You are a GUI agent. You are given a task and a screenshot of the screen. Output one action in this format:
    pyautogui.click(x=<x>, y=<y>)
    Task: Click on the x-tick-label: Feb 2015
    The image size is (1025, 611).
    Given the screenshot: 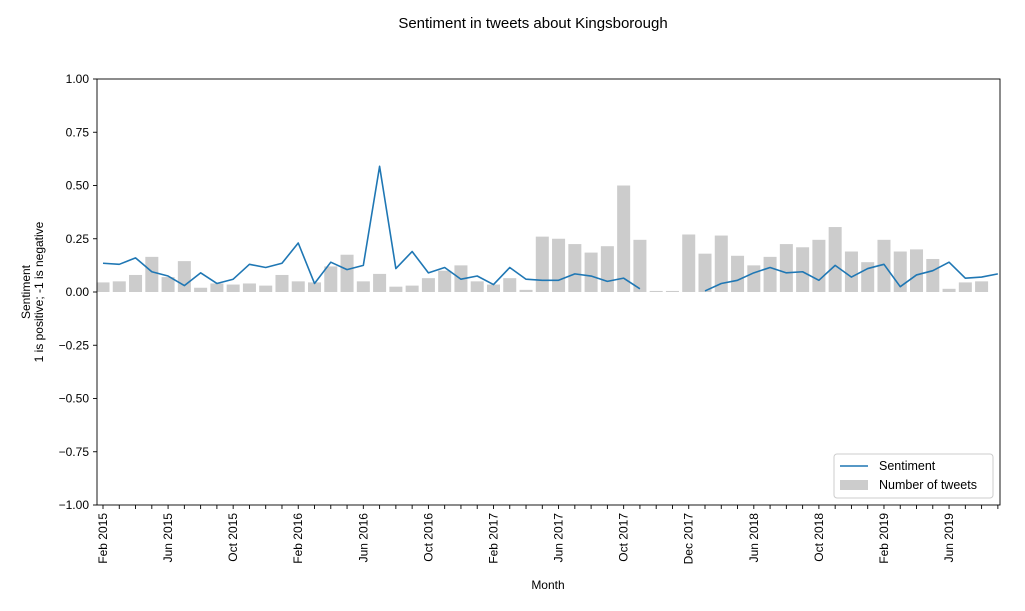 What is the action you would take?
    pyautogui.click(x=103, y=538)
    